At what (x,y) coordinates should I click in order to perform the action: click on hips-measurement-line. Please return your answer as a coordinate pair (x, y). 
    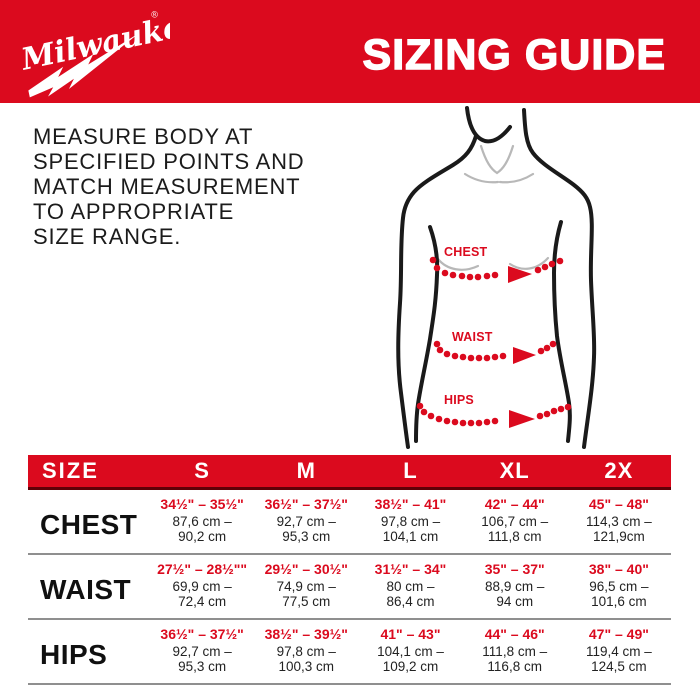
    Looking at the image, I should click on (494, 415).